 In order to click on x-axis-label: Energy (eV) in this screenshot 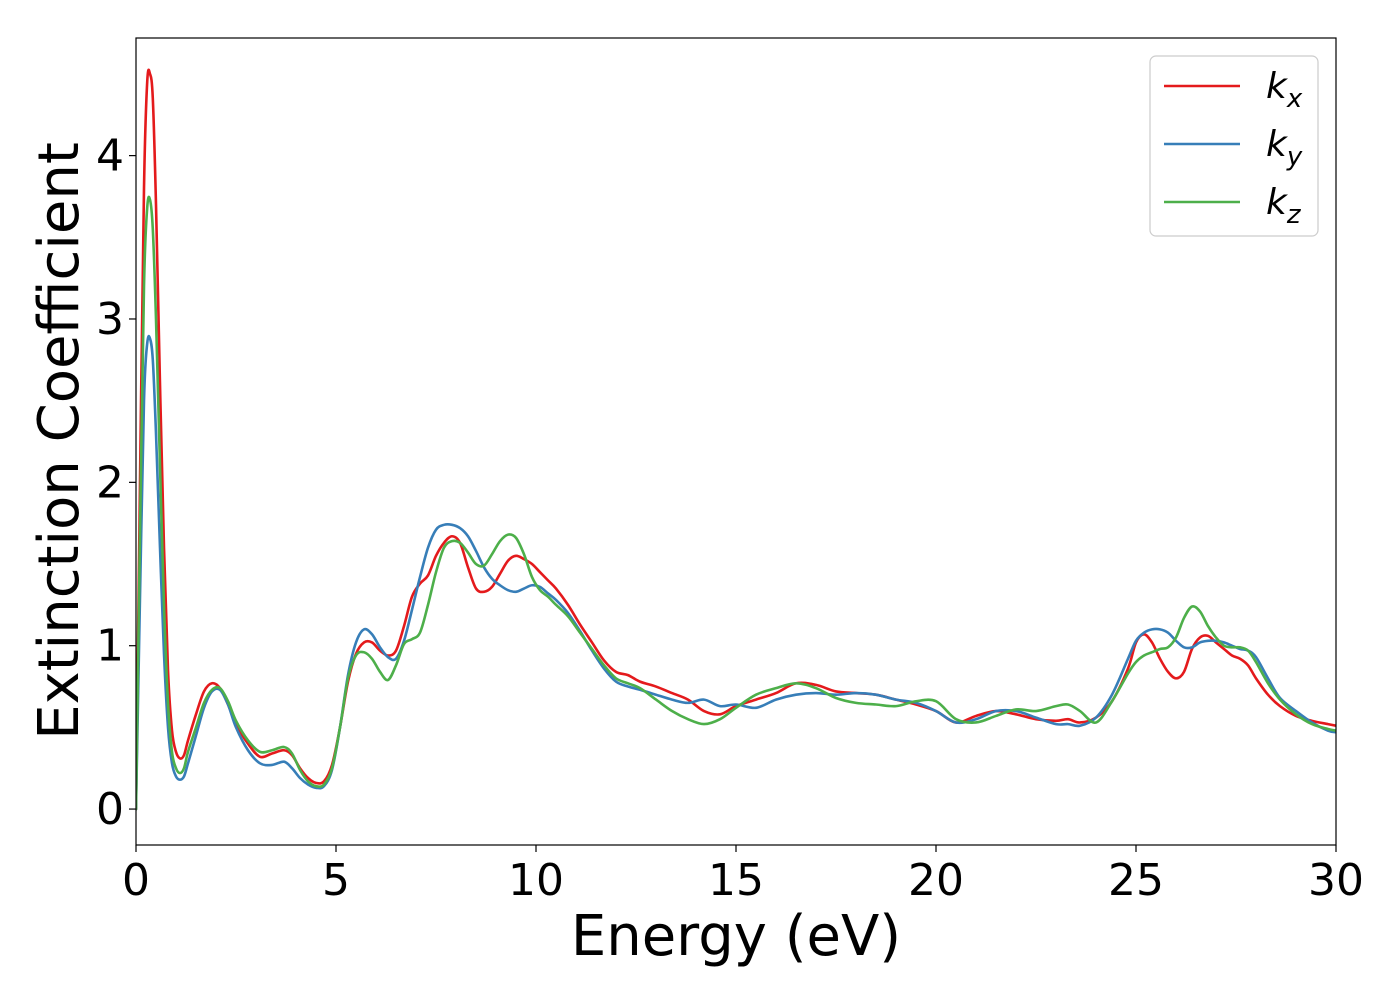, I will do `click(736, 936)`.